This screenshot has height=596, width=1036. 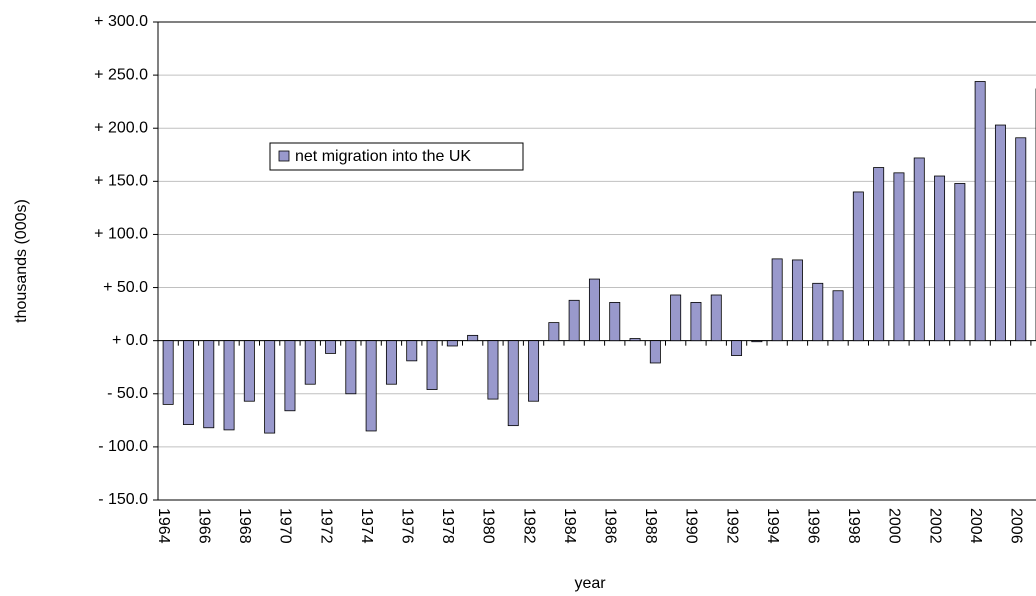 What do you see at coordinates (610, 526) in the screenshot?
I see `x-tick-label: 1986` at bounding box center [610, 526].